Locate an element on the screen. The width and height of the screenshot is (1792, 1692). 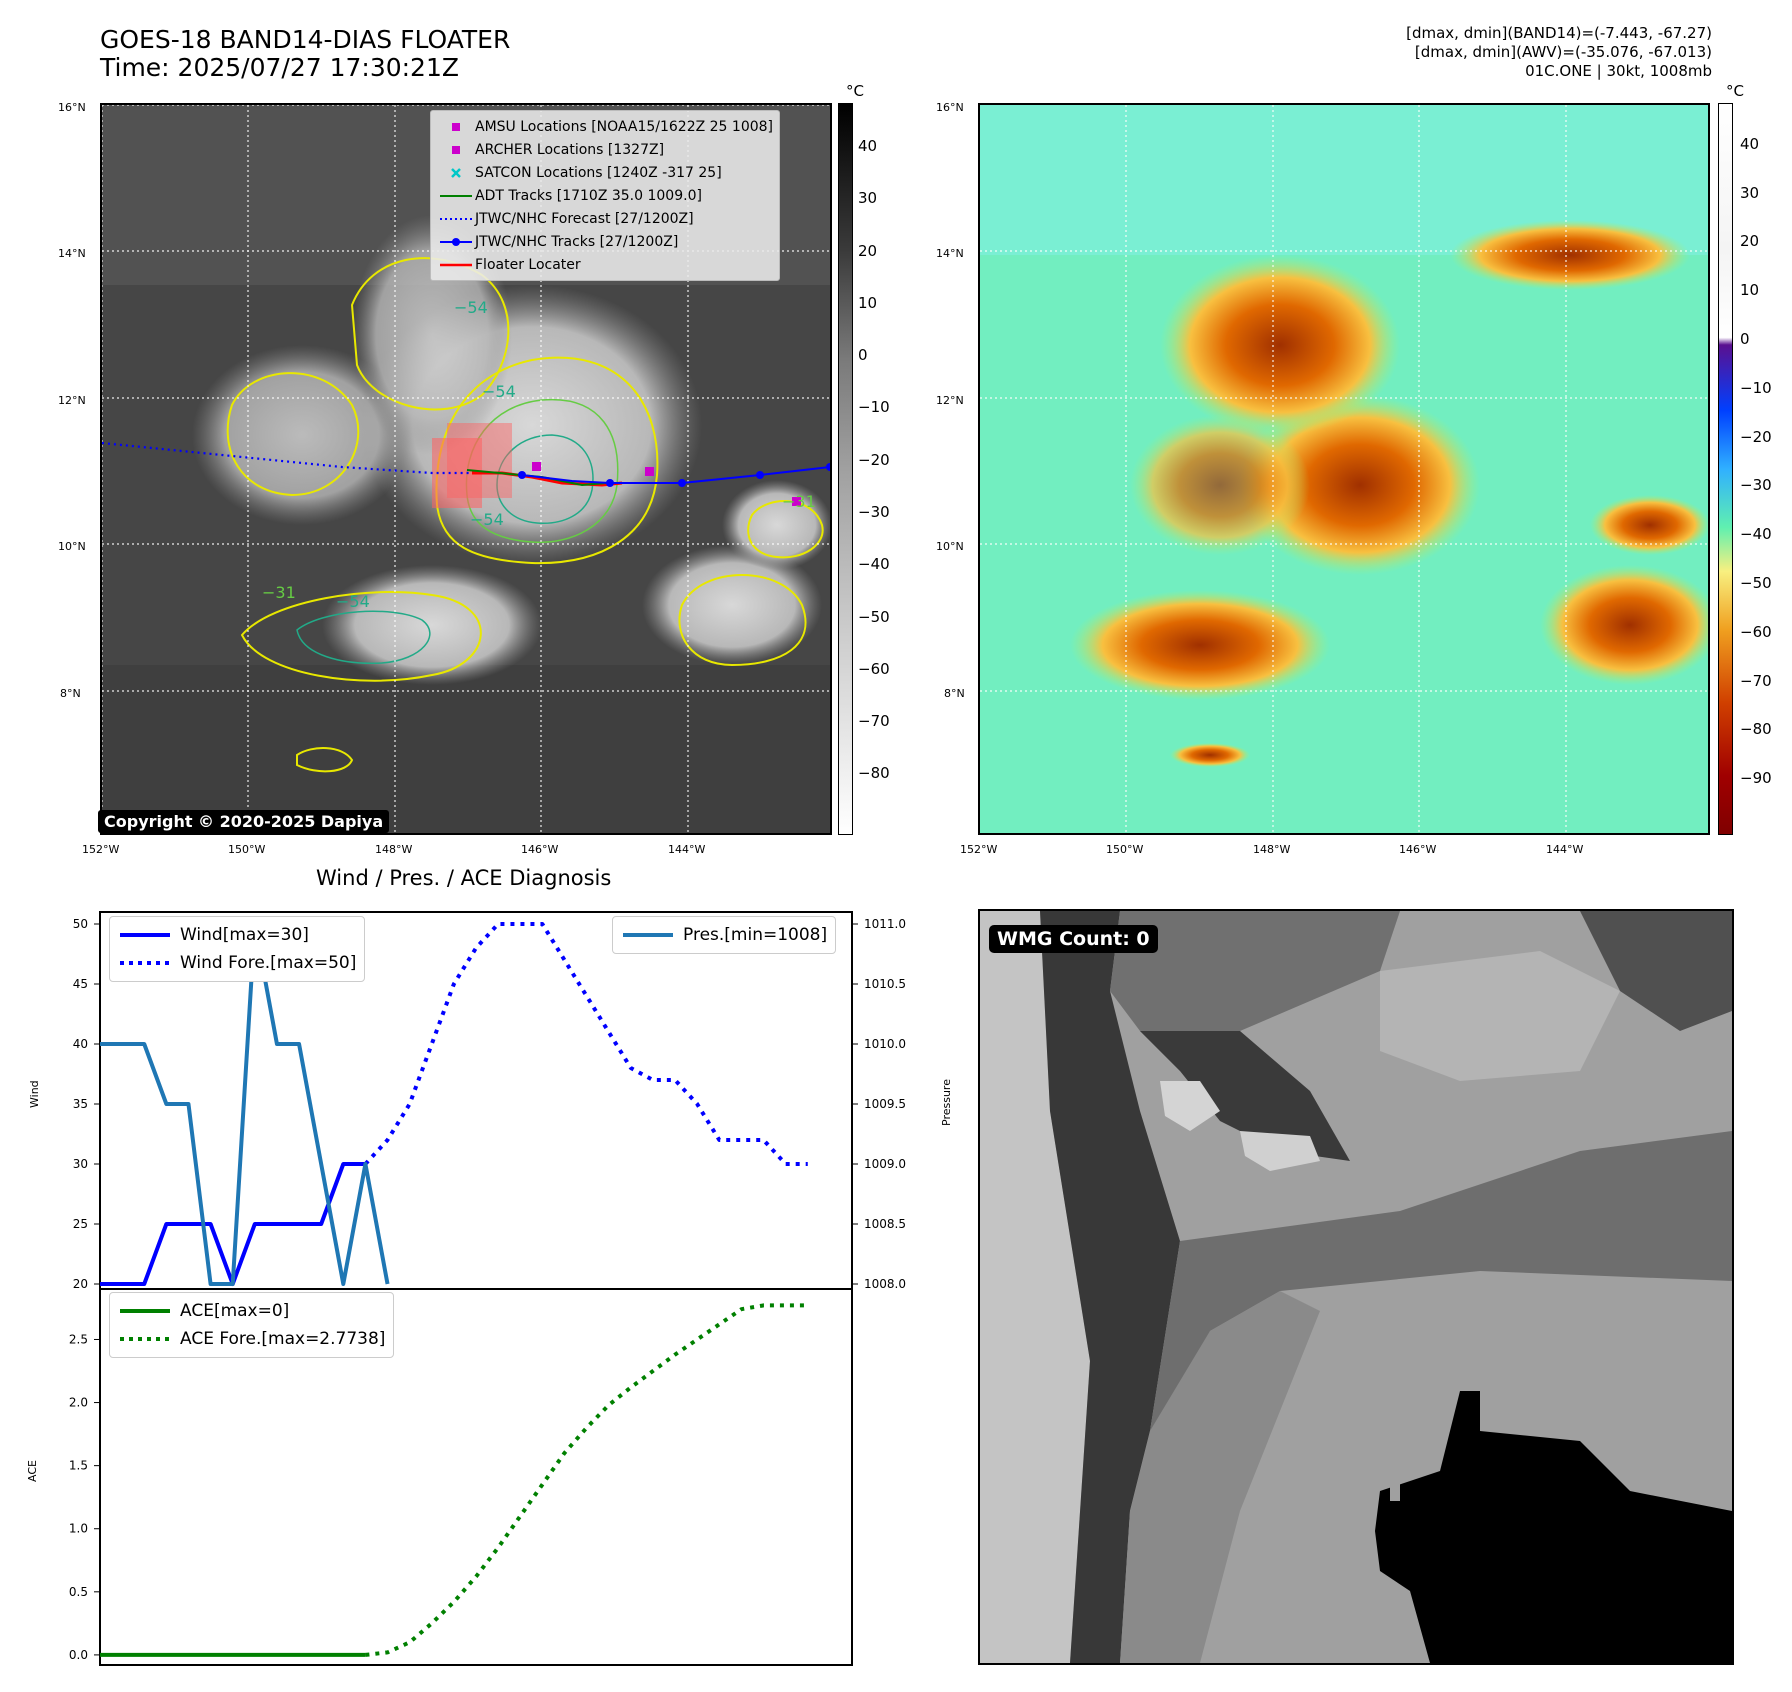
y2-tick-label: 1010.0 is located at coordinates (885, 1044).